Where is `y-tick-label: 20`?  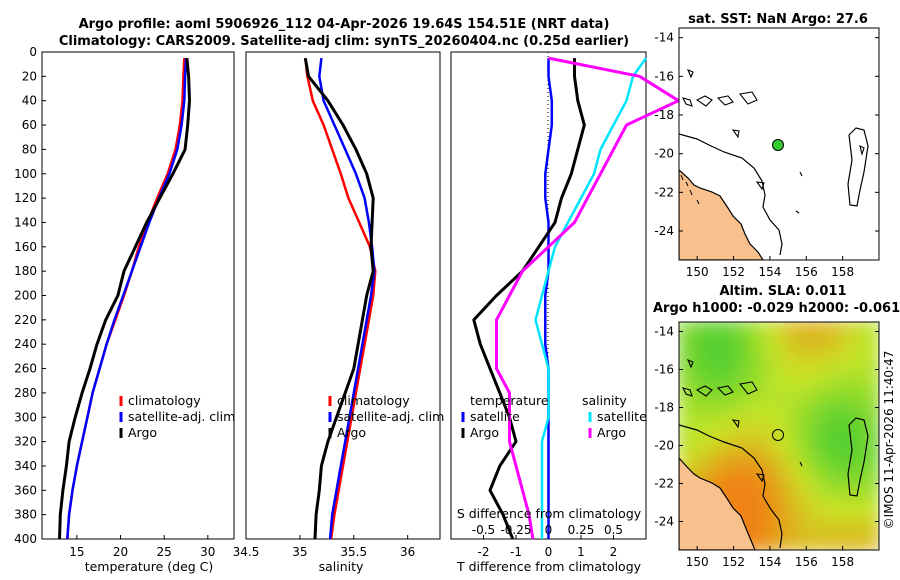
y-tick-label: 20 is located at coordinates (29, 76).